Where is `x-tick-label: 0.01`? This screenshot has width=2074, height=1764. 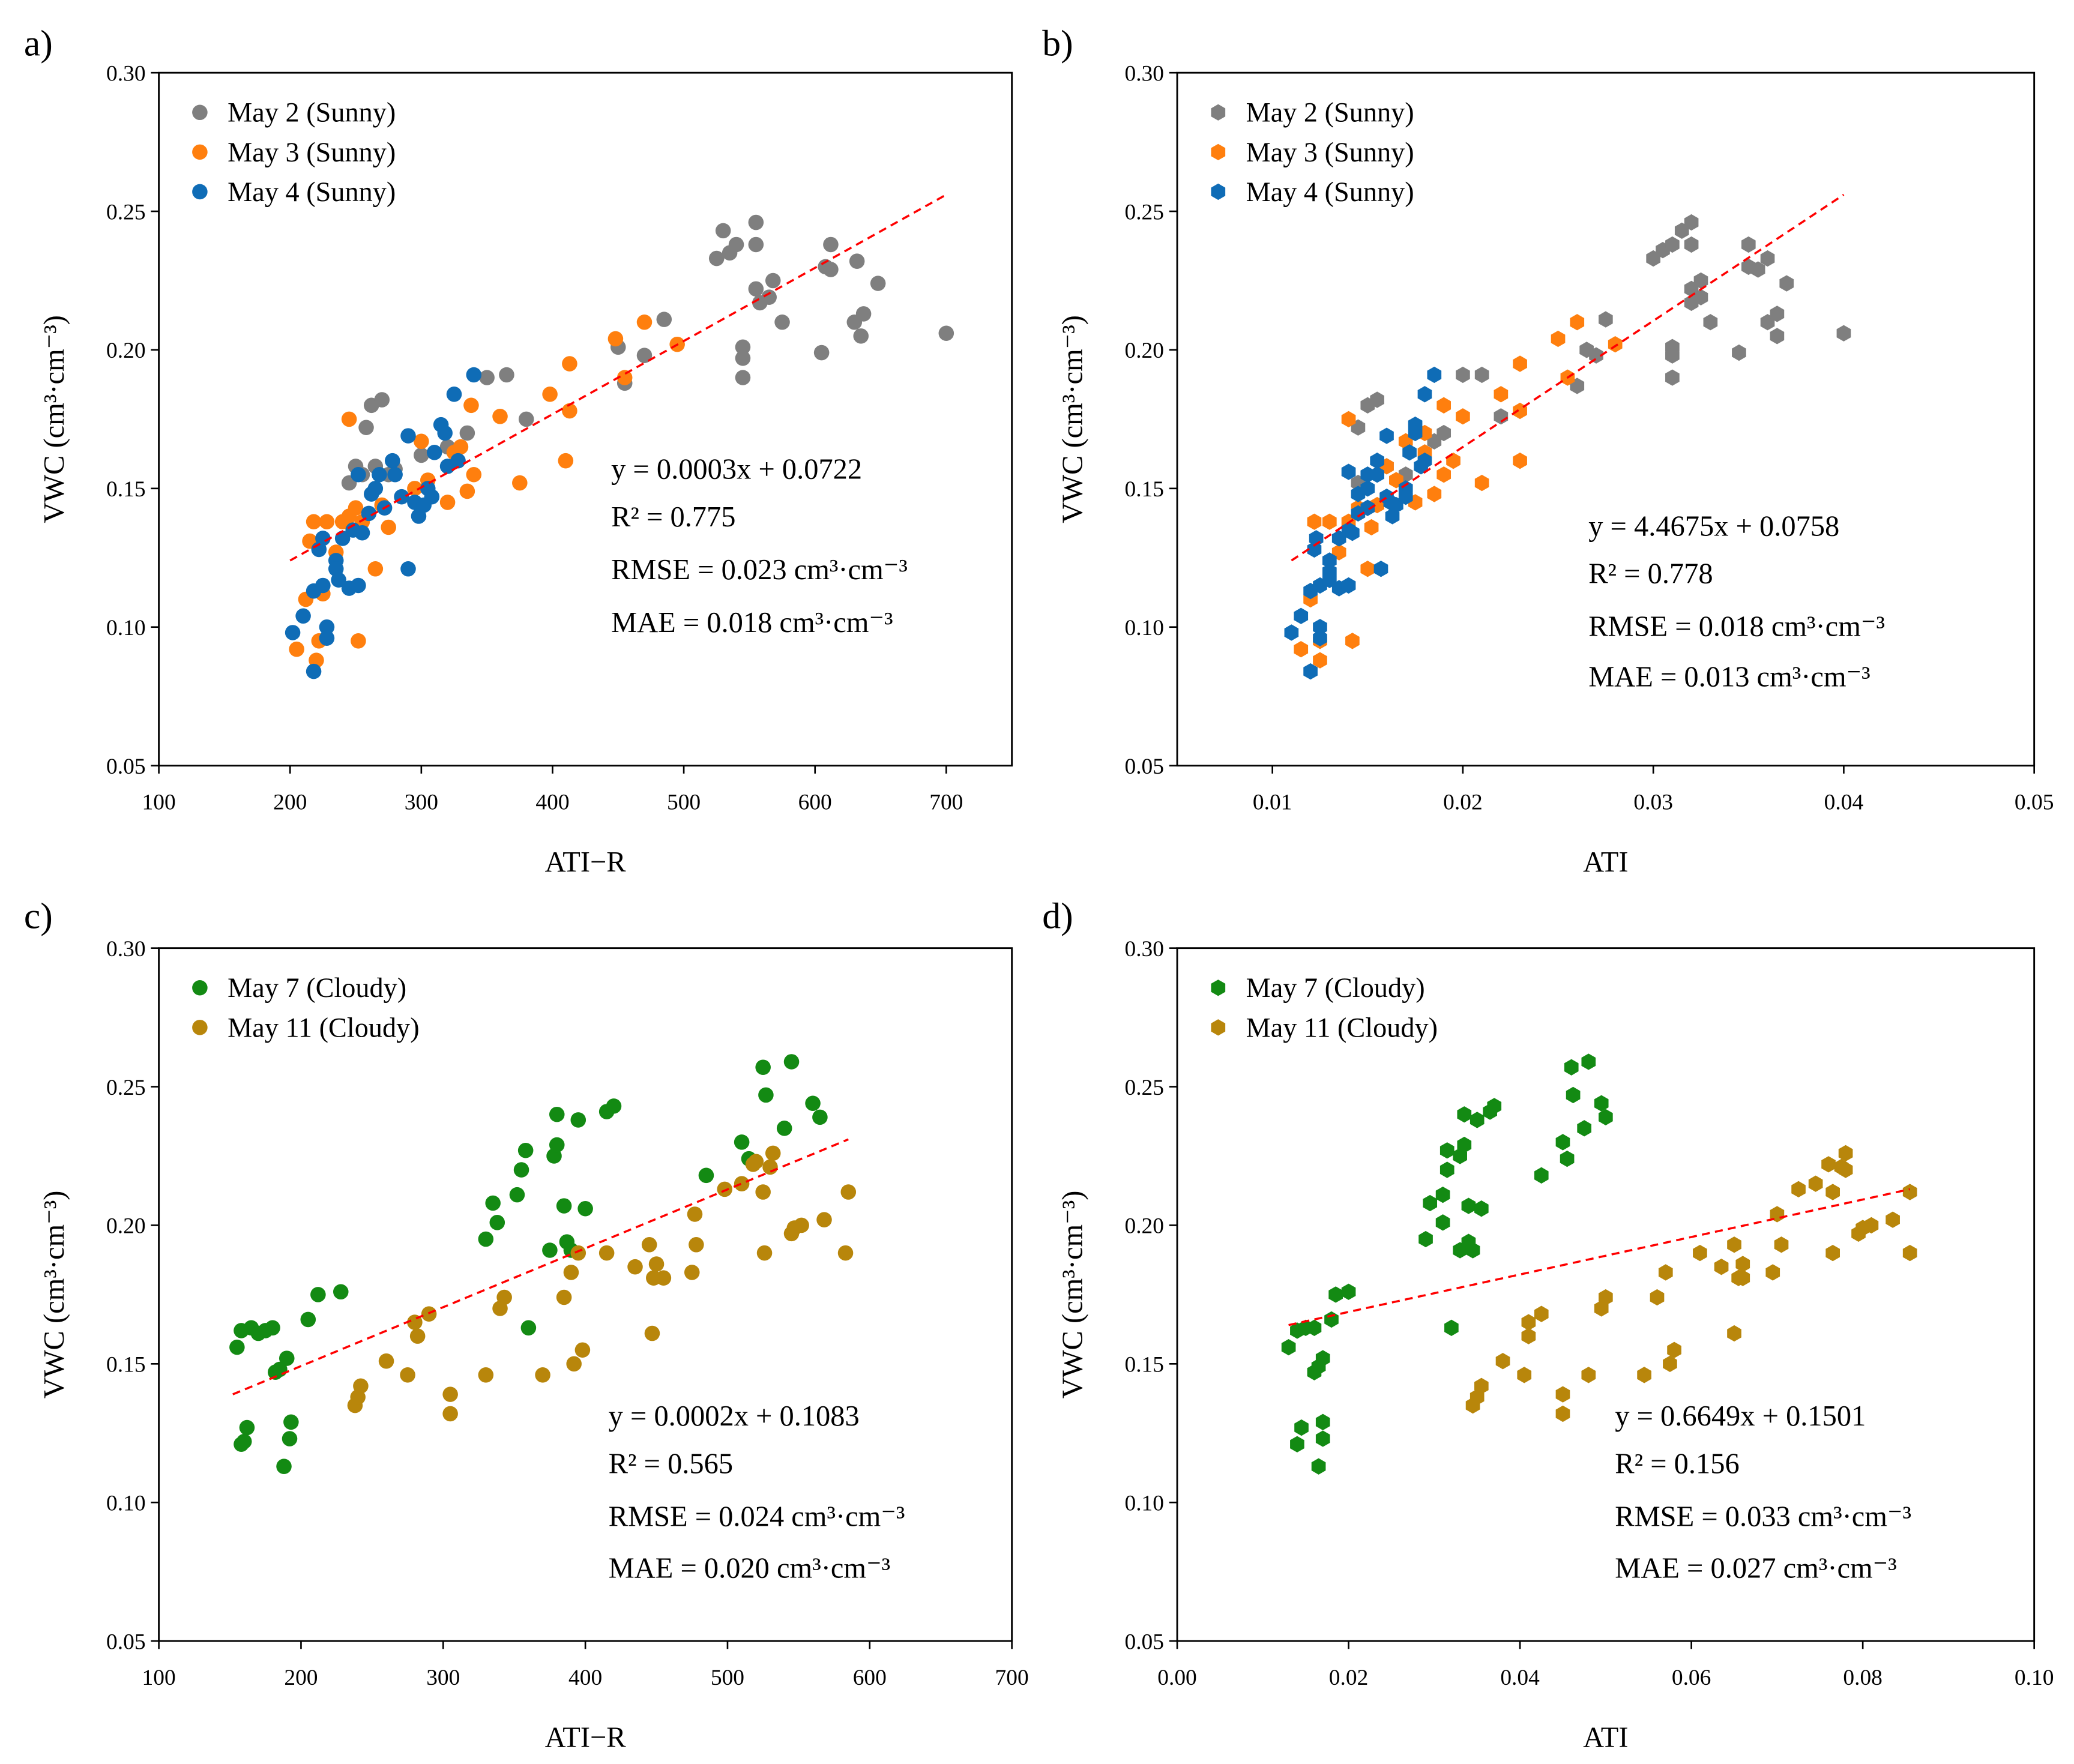 x-tick-label: 0.01 is located at coordinates (1272, 802).